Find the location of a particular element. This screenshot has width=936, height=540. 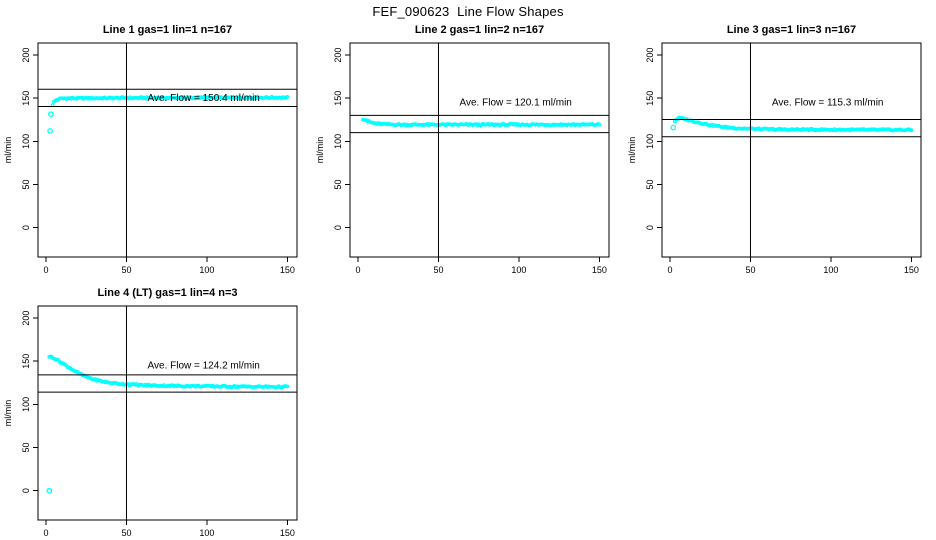

panel-title: Line 4 (LT) gas=1 lin=4 n=3 is located at coordinates (167, 293).